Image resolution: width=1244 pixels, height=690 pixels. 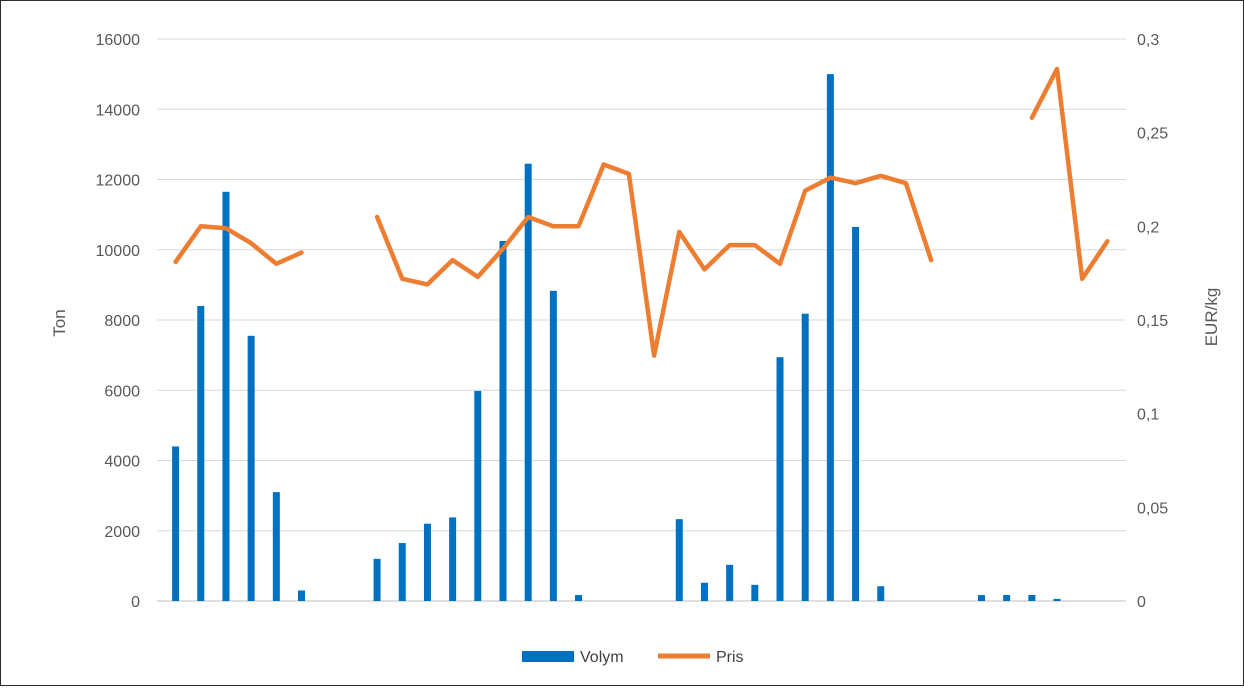 I want to click on left-tick-label: 8000, so click(x=122, y=321).